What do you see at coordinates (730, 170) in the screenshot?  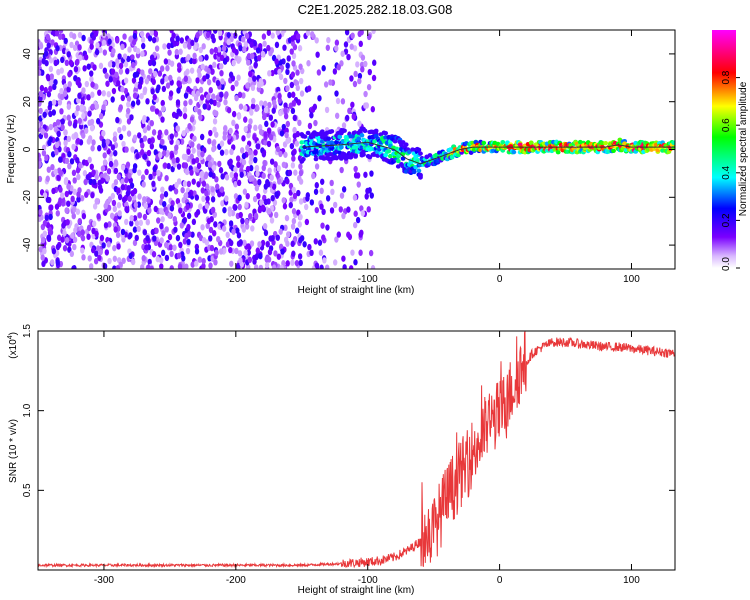 I see `colorbar-ticks: 0.0 0.2 0.4 0.6 0.8` at bounding box center [730, 170].